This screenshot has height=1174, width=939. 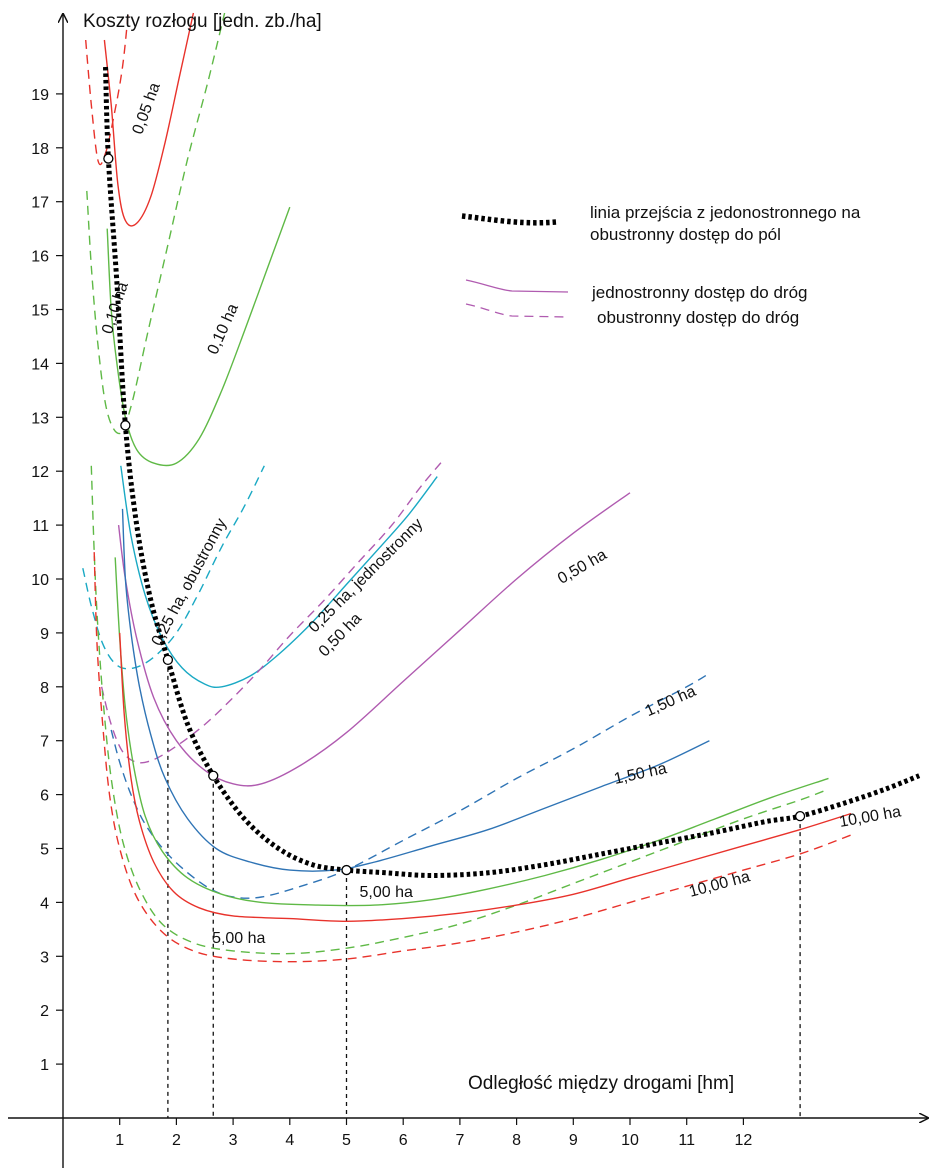 What do you see at coordinates (40, 418) in the screenshot?
I see `y-tick-label: 13` at bounding box center [40, 418].